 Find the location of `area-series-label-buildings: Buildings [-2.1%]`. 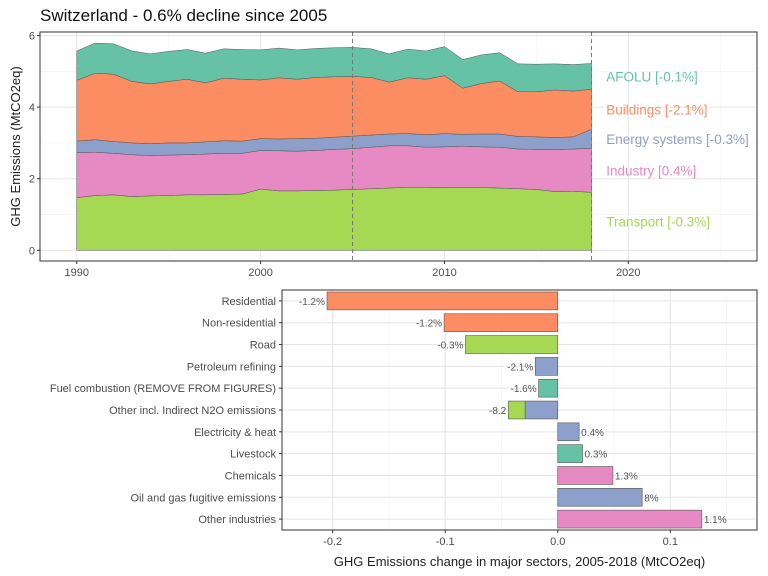

area-series-label-buildings: Buildings [-2.1%] is located at coordinates (656, 109).